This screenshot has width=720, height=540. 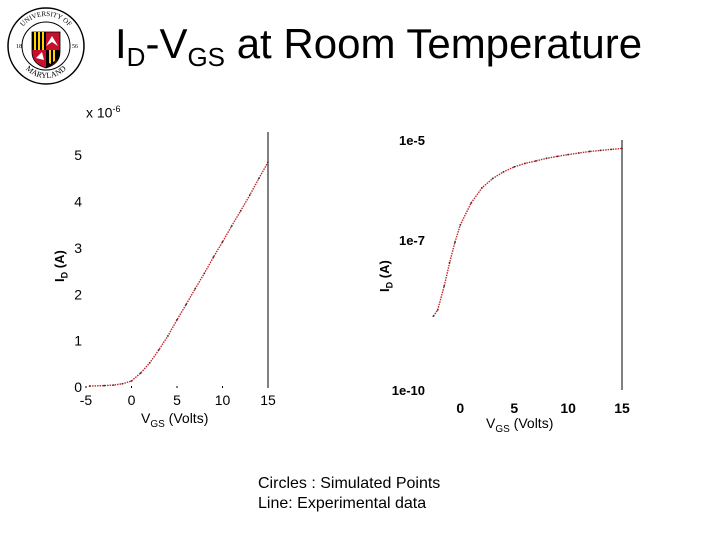 I want to click on right-chart-y-tick-label: 1e-7, so click(x=412, y=240).